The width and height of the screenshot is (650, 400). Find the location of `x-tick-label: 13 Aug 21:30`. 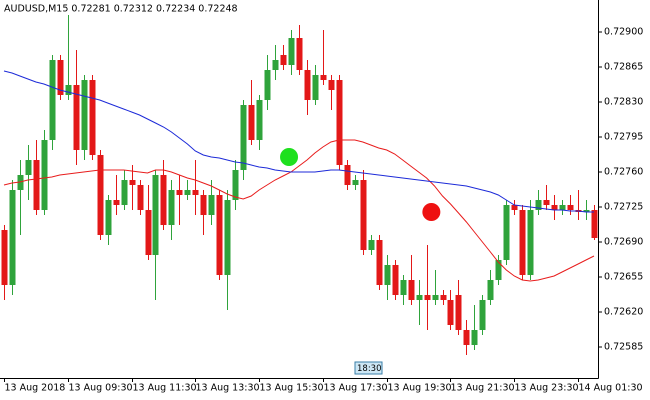

x-tick-label: 13 Aug 21:30 is located at coordinates (483, 388).